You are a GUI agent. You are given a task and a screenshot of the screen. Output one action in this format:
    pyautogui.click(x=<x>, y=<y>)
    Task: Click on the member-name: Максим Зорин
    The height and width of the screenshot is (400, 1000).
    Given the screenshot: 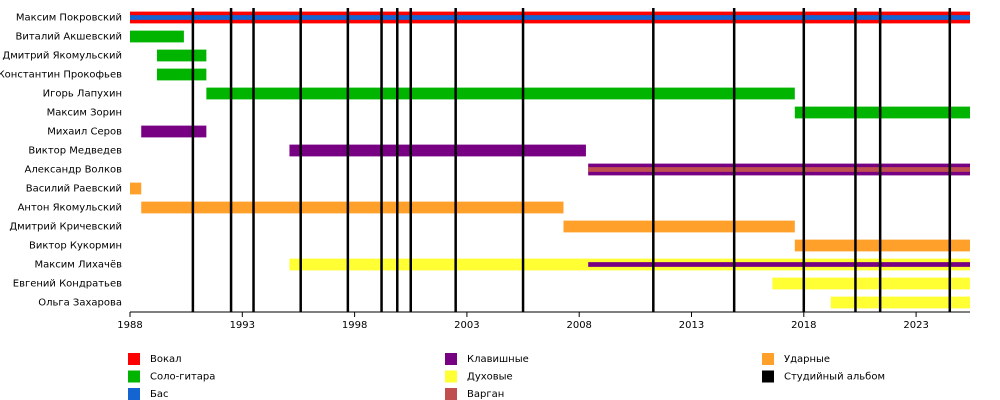 What is the action you would take?
    pyautogui.click(x=84, y=113)
    